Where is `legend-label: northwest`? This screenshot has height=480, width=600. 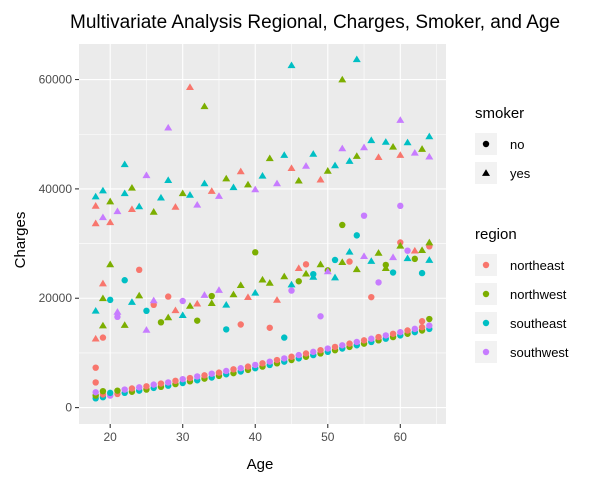 legend-label: northwest is located at coordinates (538, 294).